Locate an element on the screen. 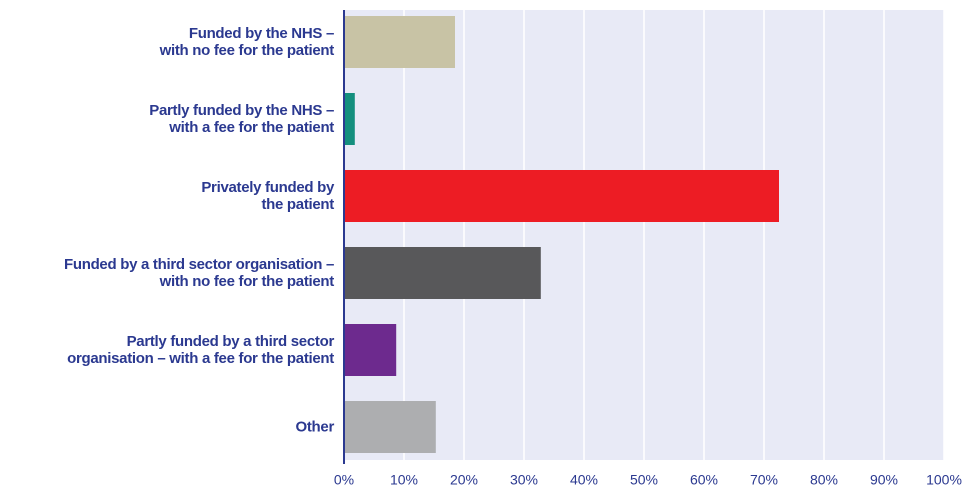 Image resolution: width=968 pixels, height=492 pixels. x-tick-label: 0% is located at coordinates (344, 480).